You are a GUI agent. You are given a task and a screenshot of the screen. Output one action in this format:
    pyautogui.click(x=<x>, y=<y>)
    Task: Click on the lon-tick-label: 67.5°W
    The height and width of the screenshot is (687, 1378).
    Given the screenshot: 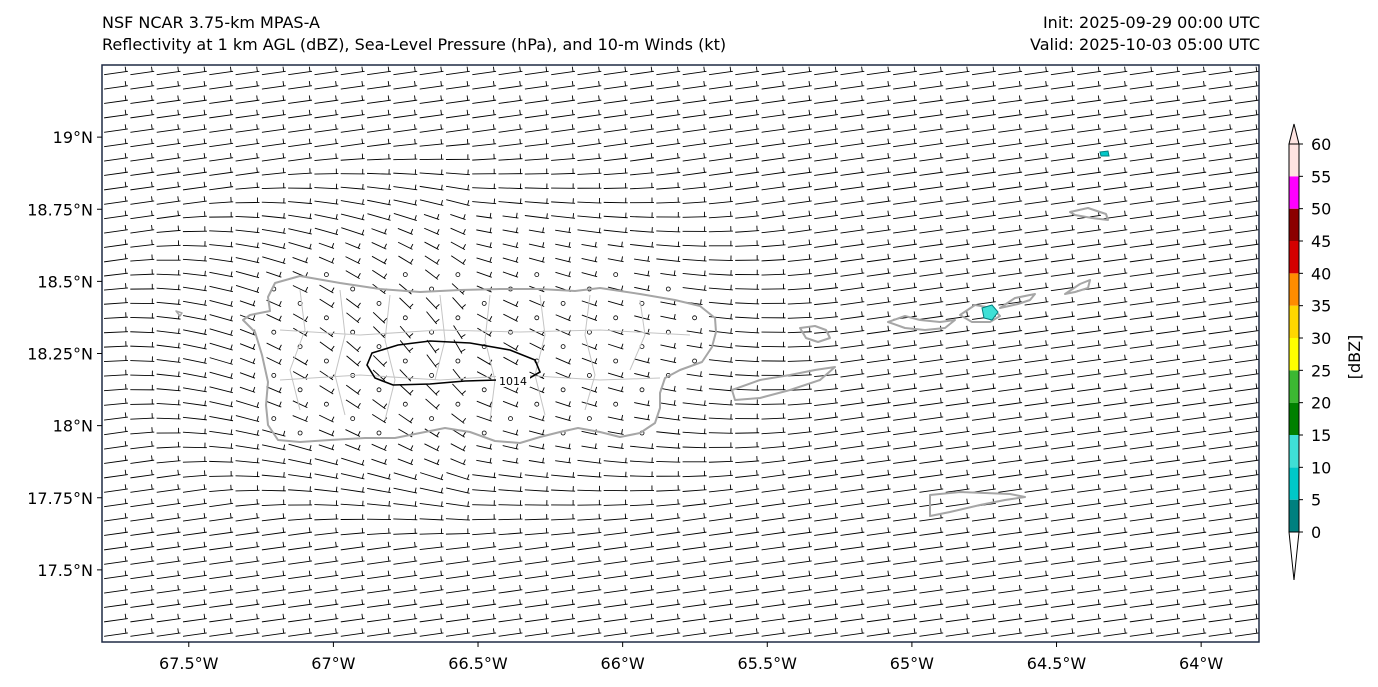 What is the action you would take?
    pyautogui.click(x=189, y=663)
    